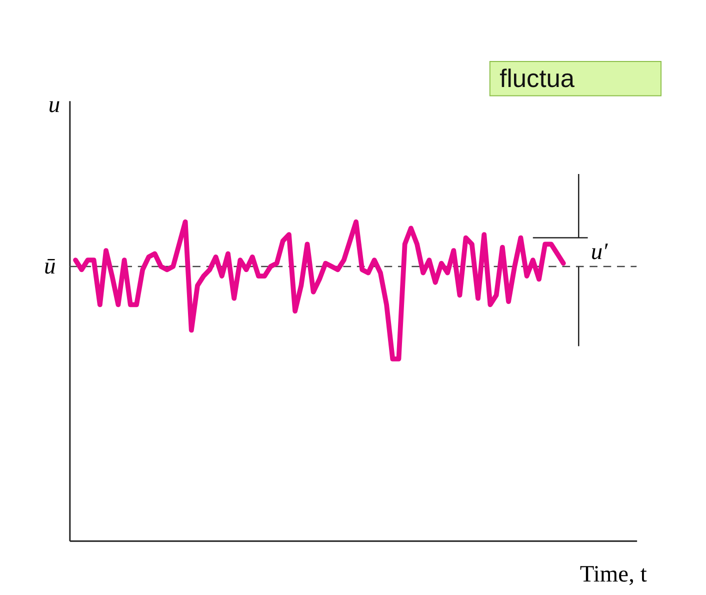 The width and height of the screenshot is (706, 595). I want to click on y-axis-title: u, so click(54, 105).